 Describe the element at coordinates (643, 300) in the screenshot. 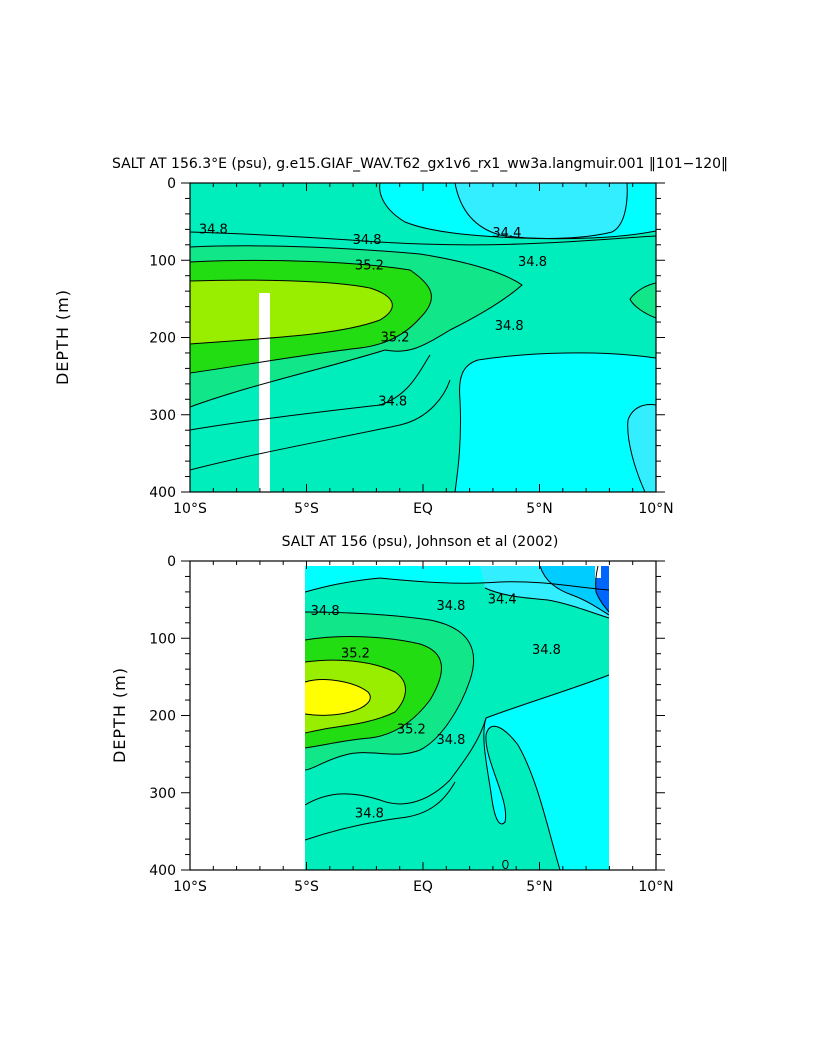

I see `region-35-0-35-2-east` at that location.